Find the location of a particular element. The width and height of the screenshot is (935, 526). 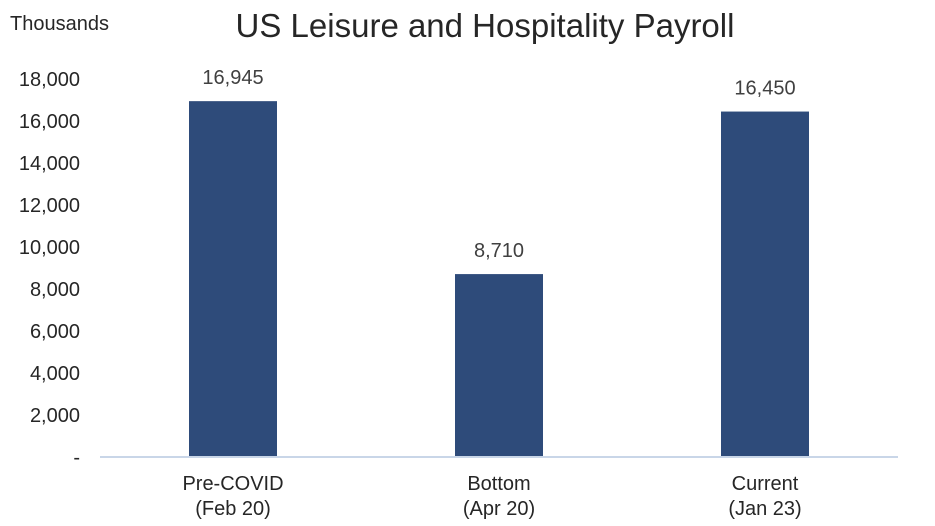

y-tick-label: 12,000 is located at coordinates (49, 206).